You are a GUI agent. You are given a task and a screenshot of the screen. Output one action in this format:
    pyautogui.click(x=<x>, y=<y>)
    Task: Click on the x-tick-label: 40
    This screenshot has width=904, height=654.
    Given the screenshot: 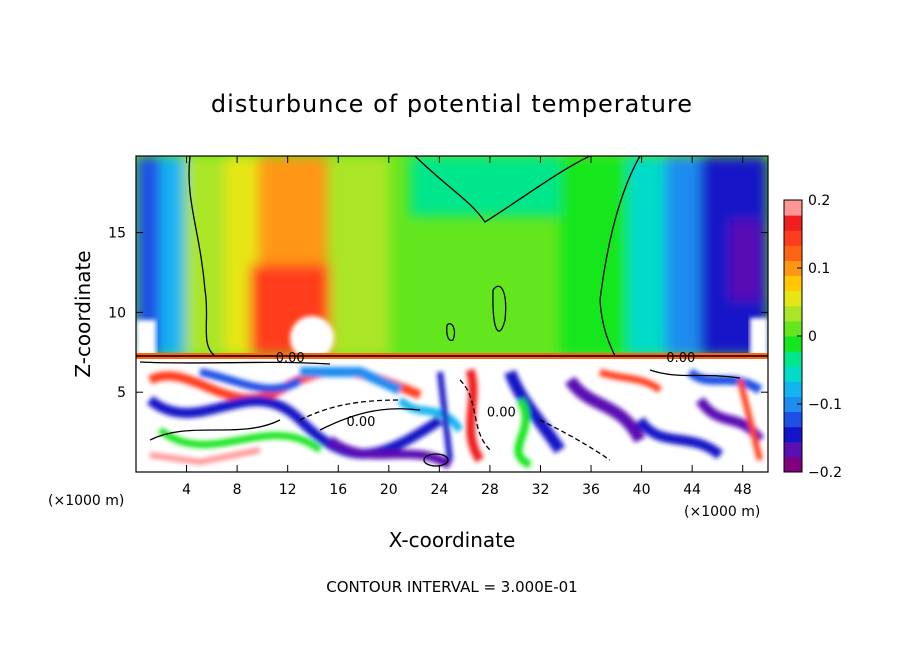 What is the action you would take?
    pyautogui.click(x=642, y=490)
    